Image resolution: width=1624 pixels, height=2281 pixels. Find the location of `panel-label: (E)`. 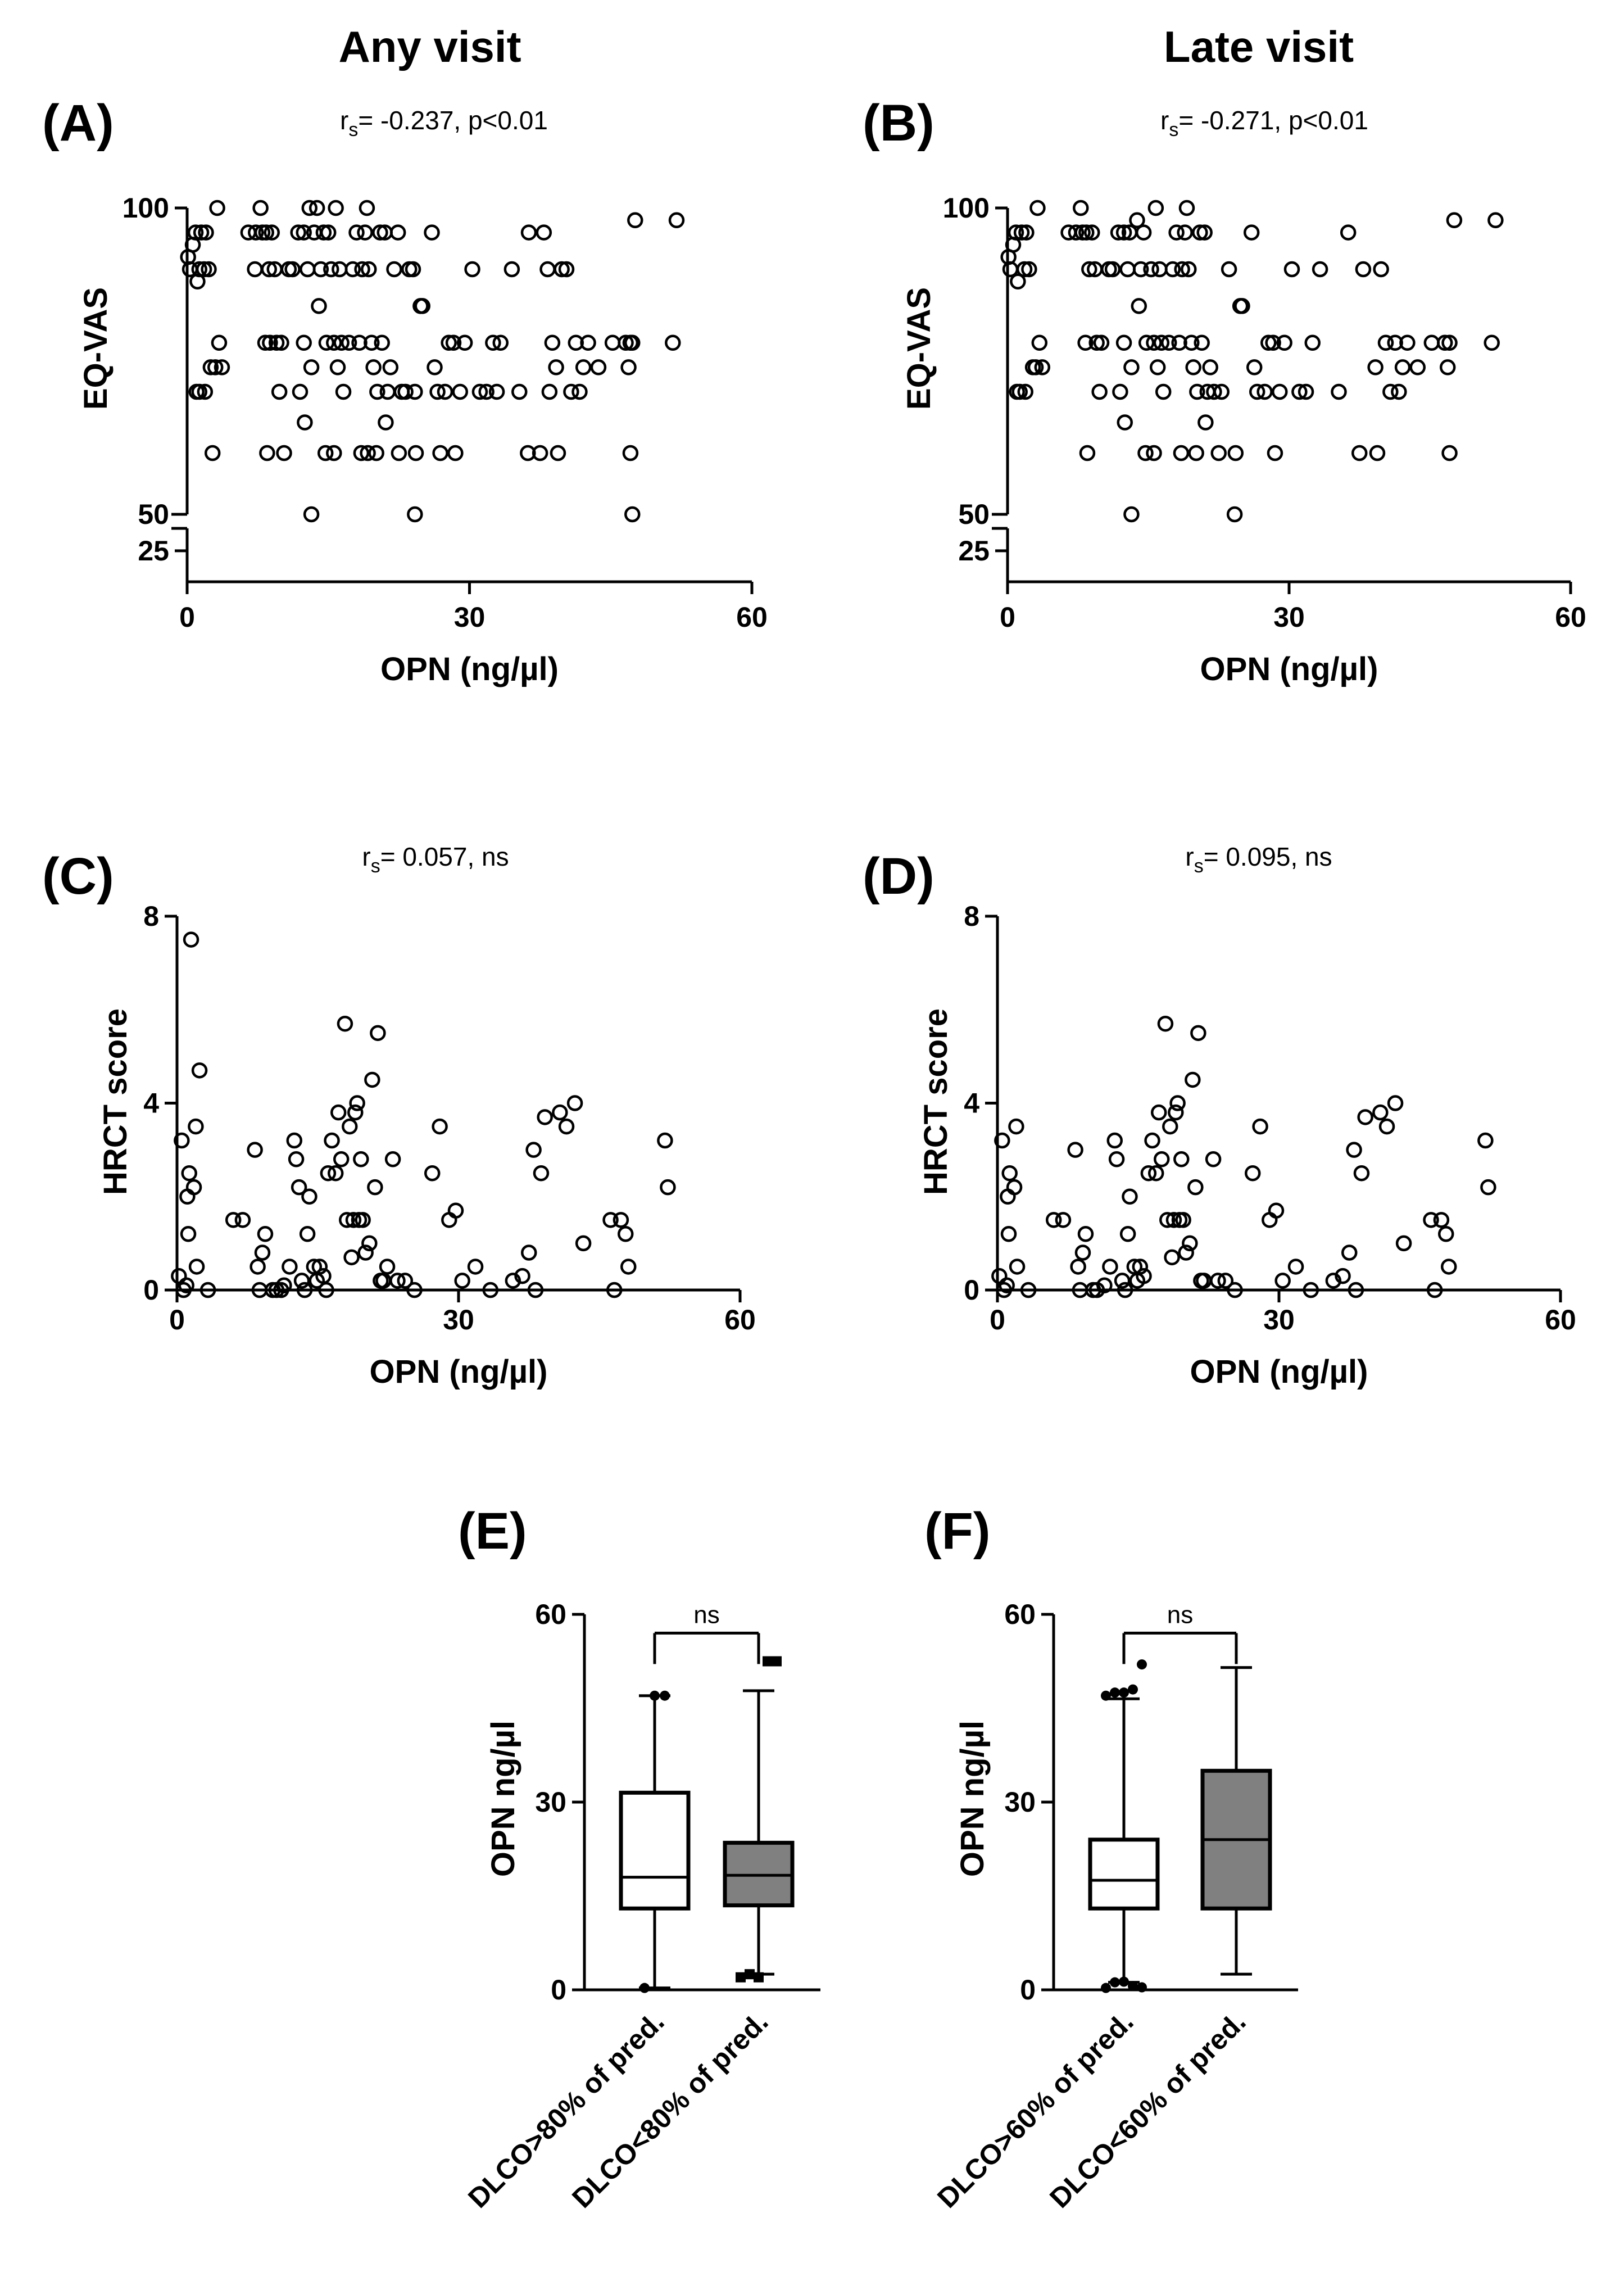

panel-label: (E) is located at coordinates (492, 1531).